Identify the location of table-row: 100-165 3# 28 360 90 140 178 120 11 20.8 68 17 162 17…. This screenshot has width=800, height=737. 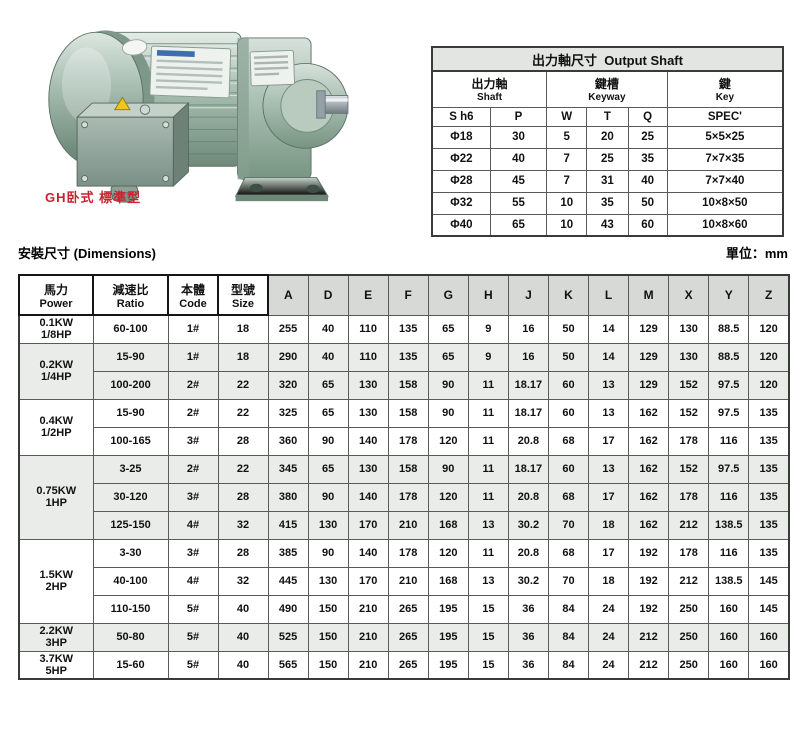
(404, 441).